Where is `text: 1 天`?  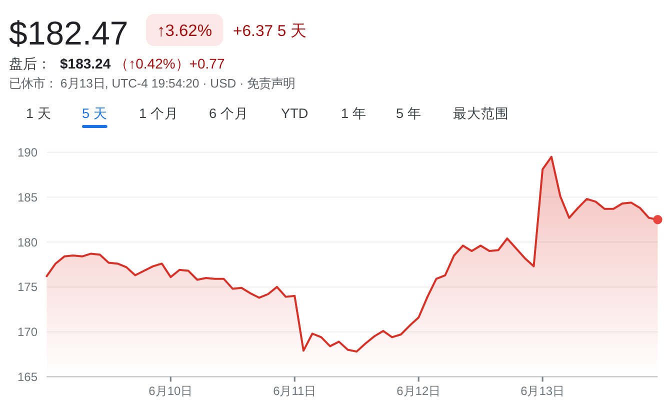 text: 1 天 is located at coordinates (39, 113).